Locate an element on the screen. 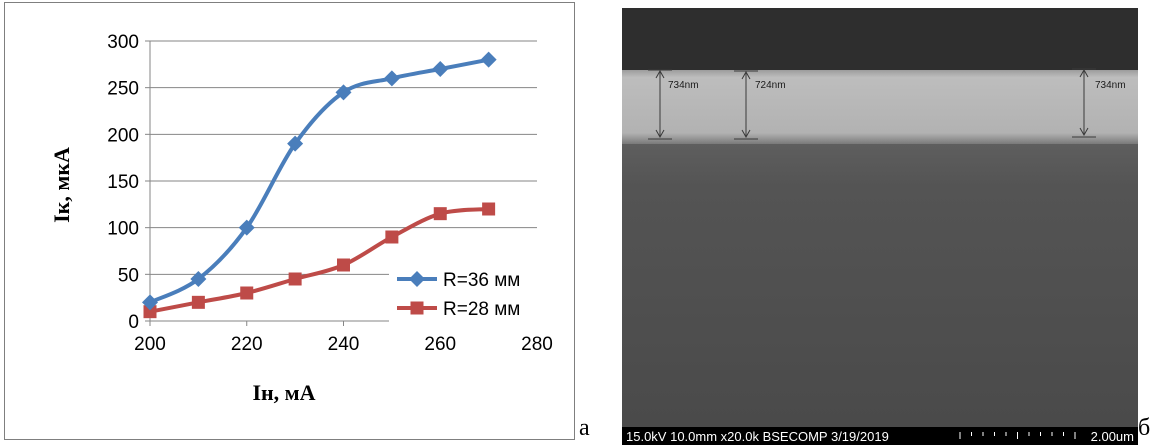  sem-info-text: 15.0kV 10.0mm x20.0k BSECOMP 3/19/2019 is located at coordinates (757, 436).